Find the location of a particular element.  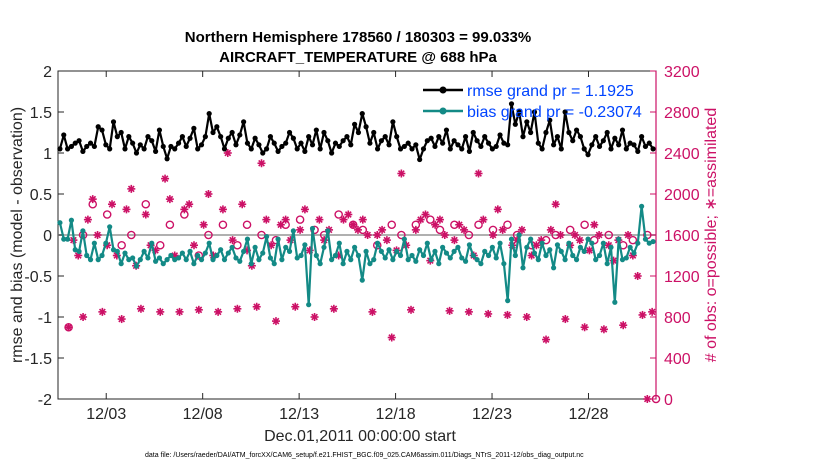

right-tick-label: 0 is located at coordinates (668, 400).